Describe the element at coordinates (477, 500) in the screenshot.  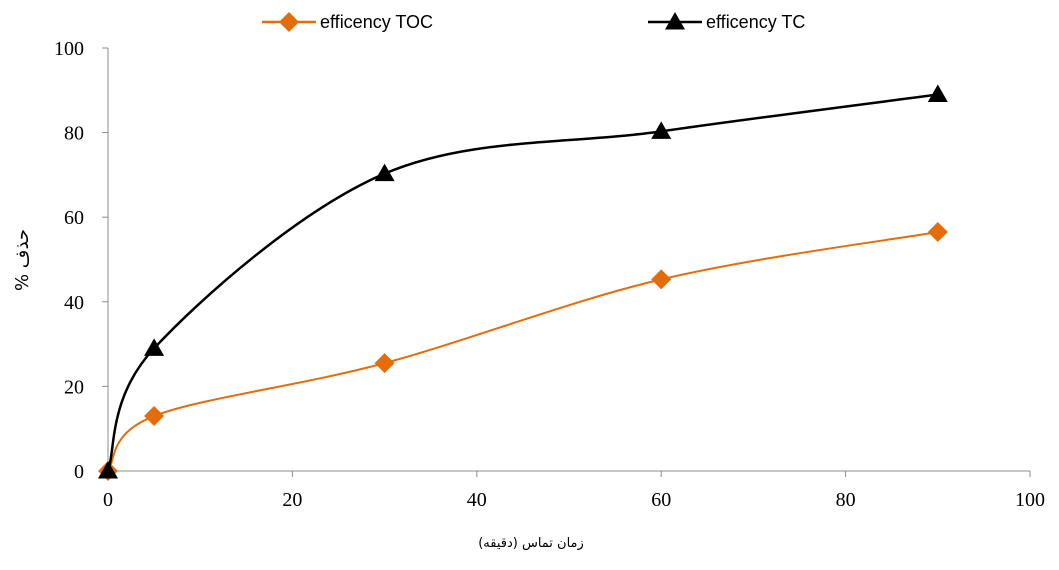
I see `x-tick-label: 40` at that location.